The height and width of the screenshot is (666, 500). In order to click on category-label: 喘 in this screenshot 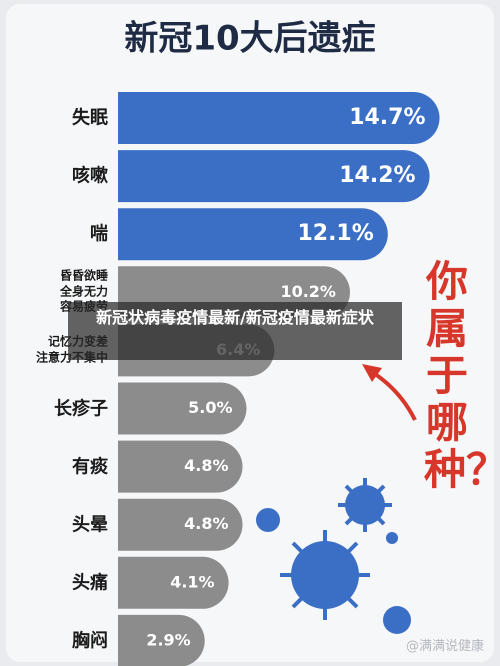, I will do `click(99, 234)`.